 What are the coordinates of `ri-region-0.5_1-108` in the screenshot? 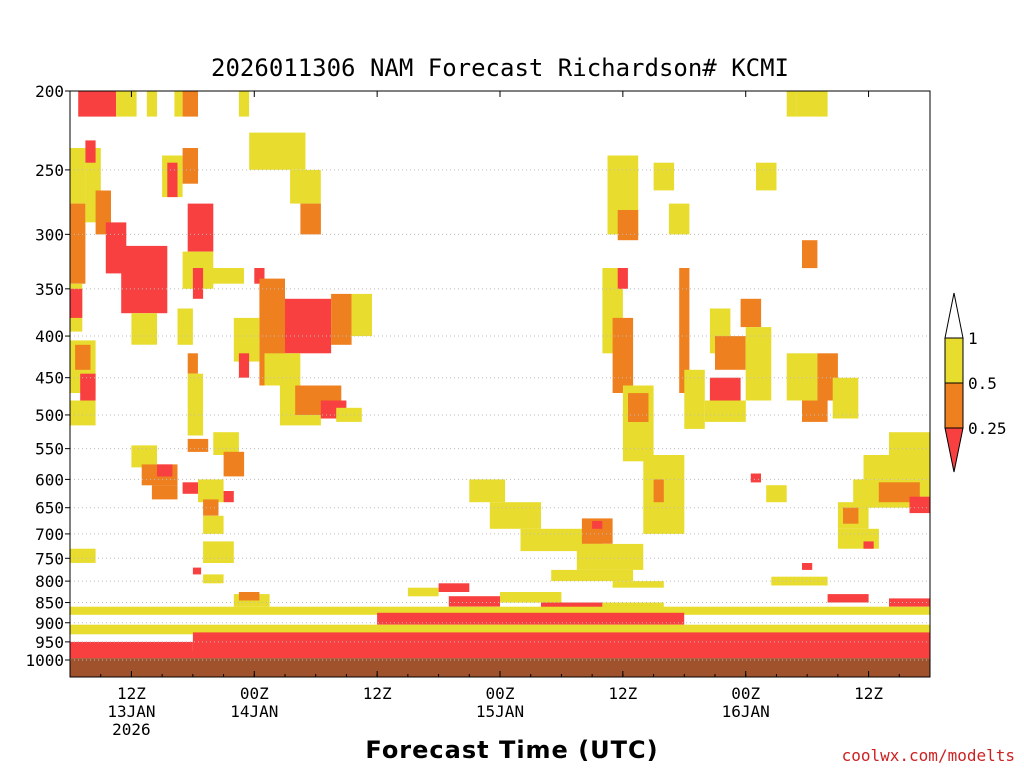 It's located at (799, 581).